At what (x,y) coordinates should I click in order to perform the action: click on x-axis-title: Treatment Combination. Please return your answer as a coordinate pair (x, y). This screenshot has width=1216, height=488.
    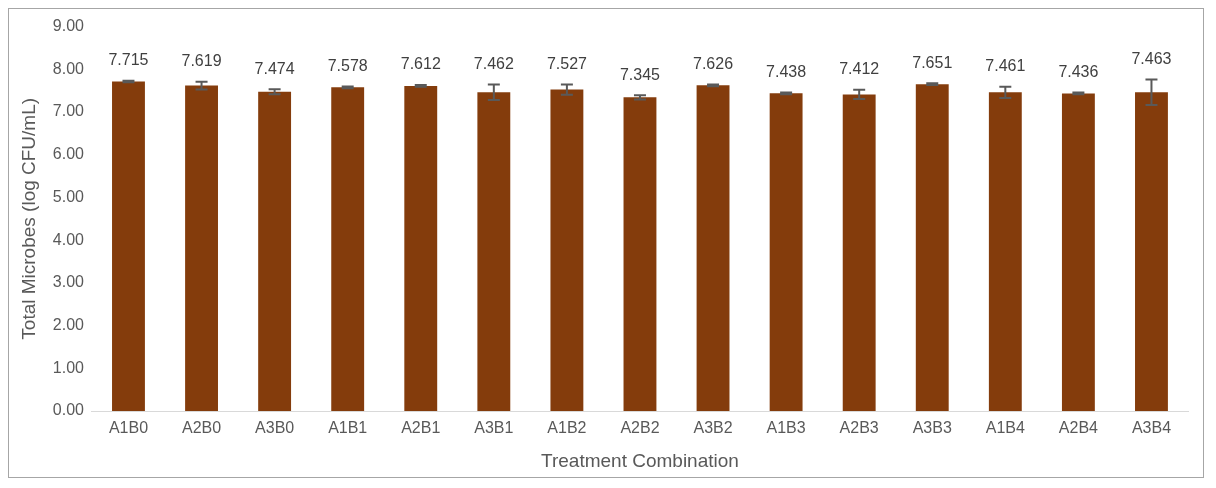
    Looking at the image, I should click on (640, 460).